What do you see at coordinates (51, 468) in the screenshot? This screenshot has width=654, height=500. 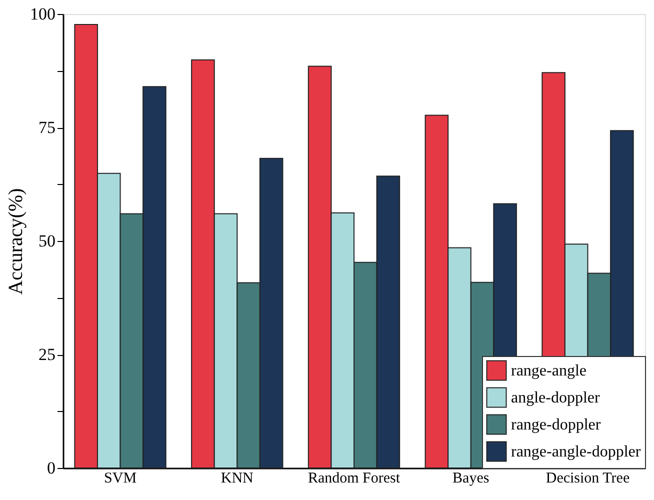 I see `y-tick-label: 0` at bounding box center [51, 468].